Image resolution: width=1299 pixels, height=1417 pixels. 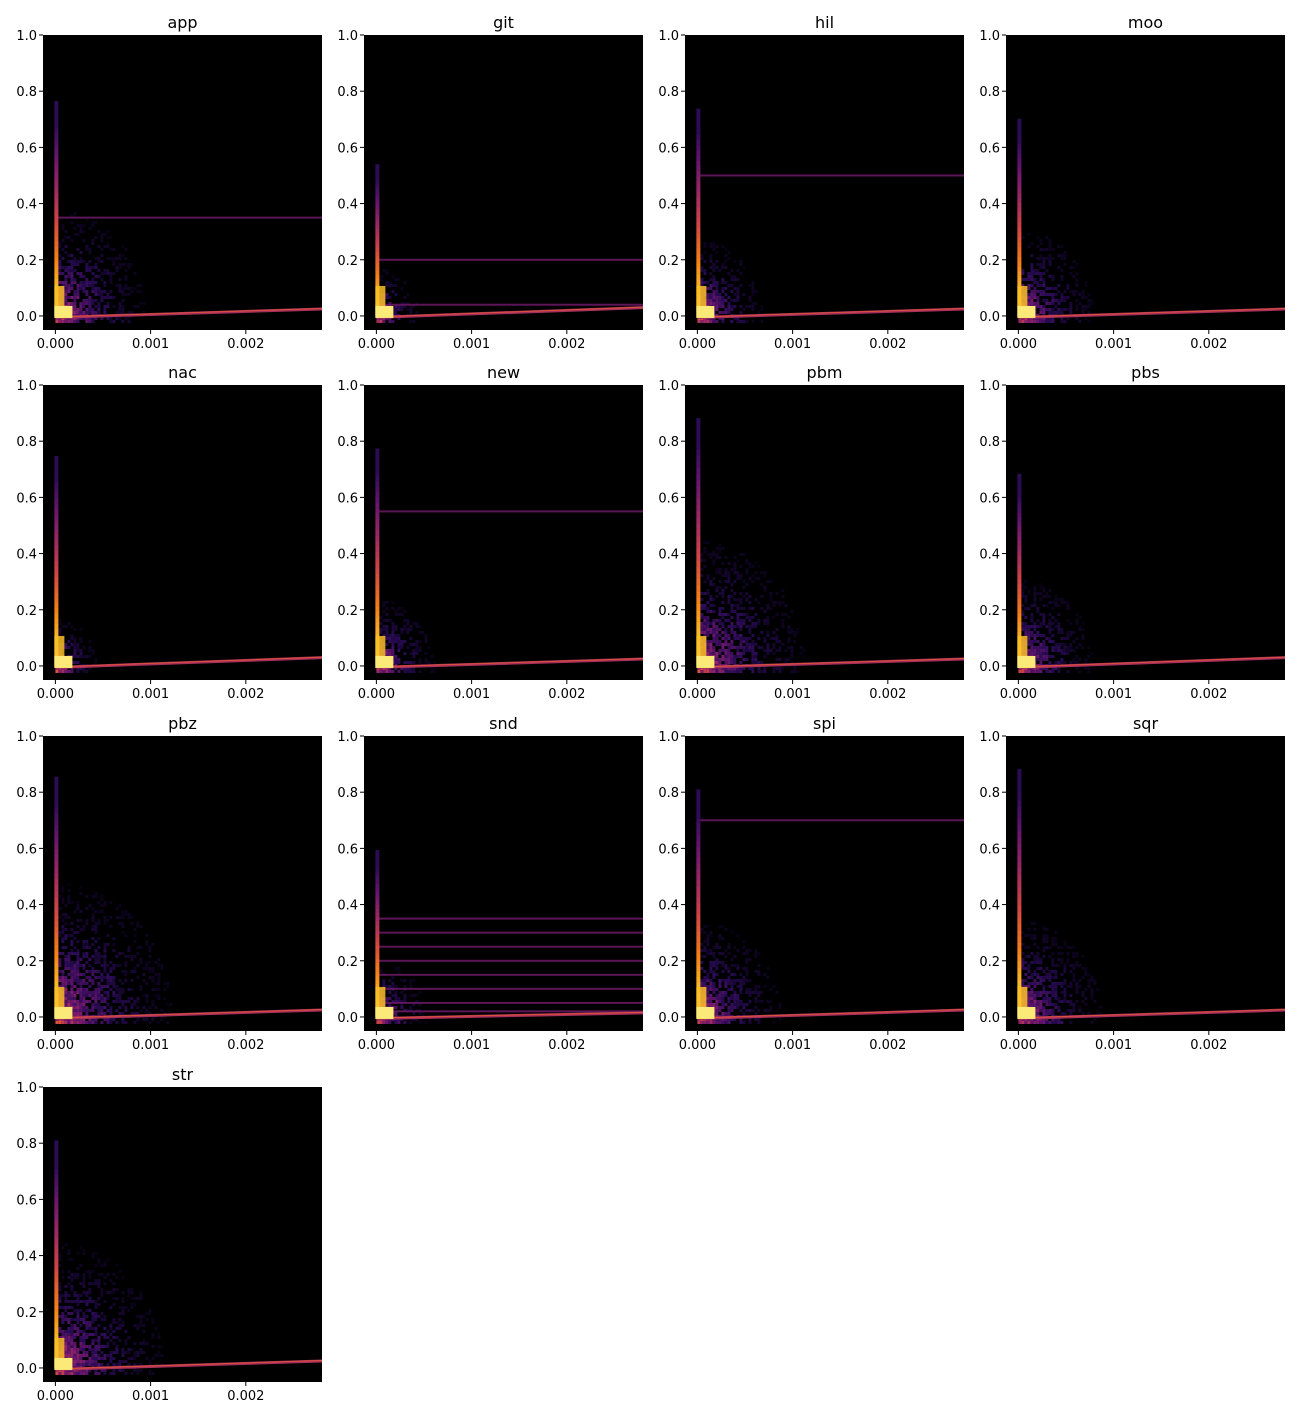 I want to click on y-tick-label: 0.8, so click(x=26, y=92).